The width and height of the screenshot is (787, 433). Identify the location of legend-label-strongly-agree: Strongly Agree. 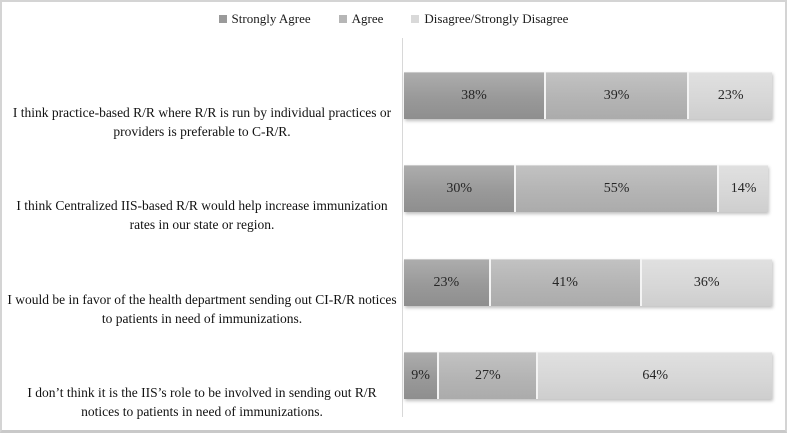
(271, 18).